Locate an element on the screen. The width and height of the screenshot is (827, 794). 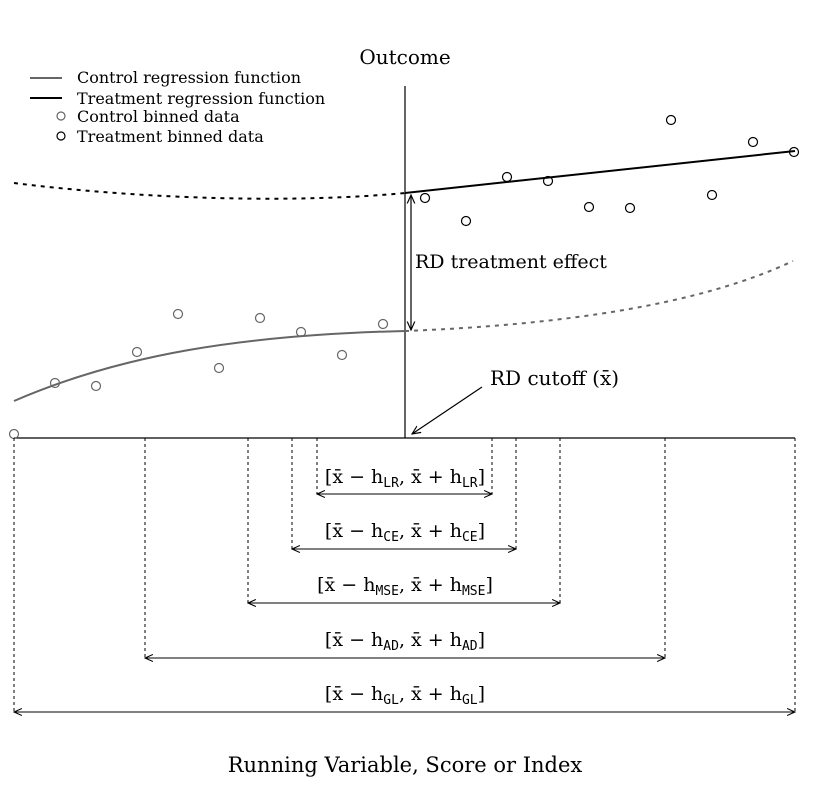
control-binned-points is located at coordinates (198, 374).